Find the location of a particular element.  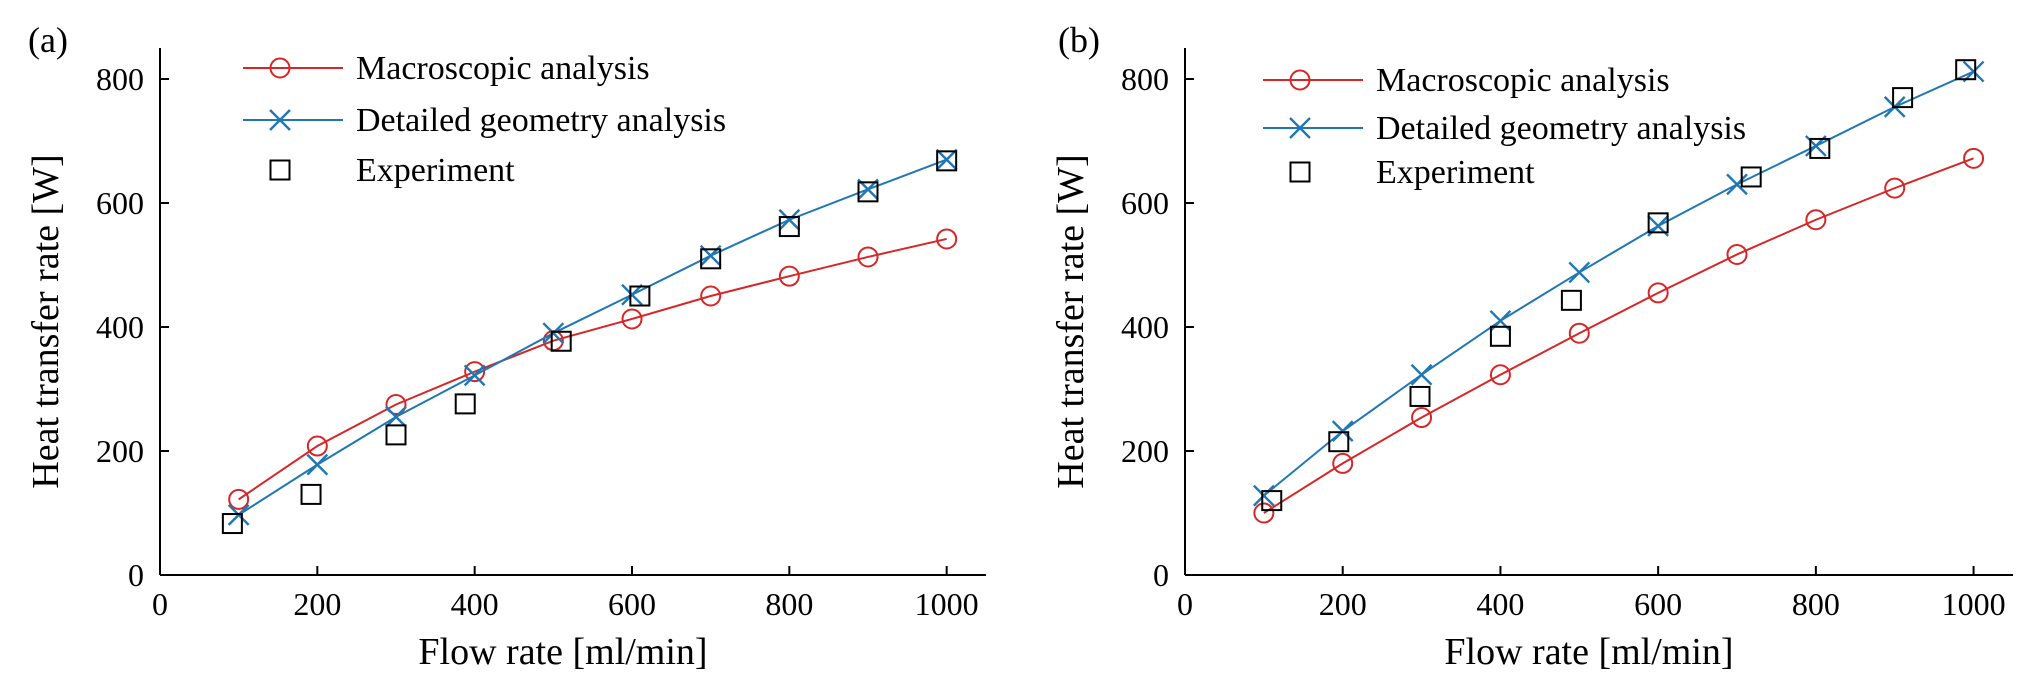

panel-label: (a) is located at coordinates (48, 40).